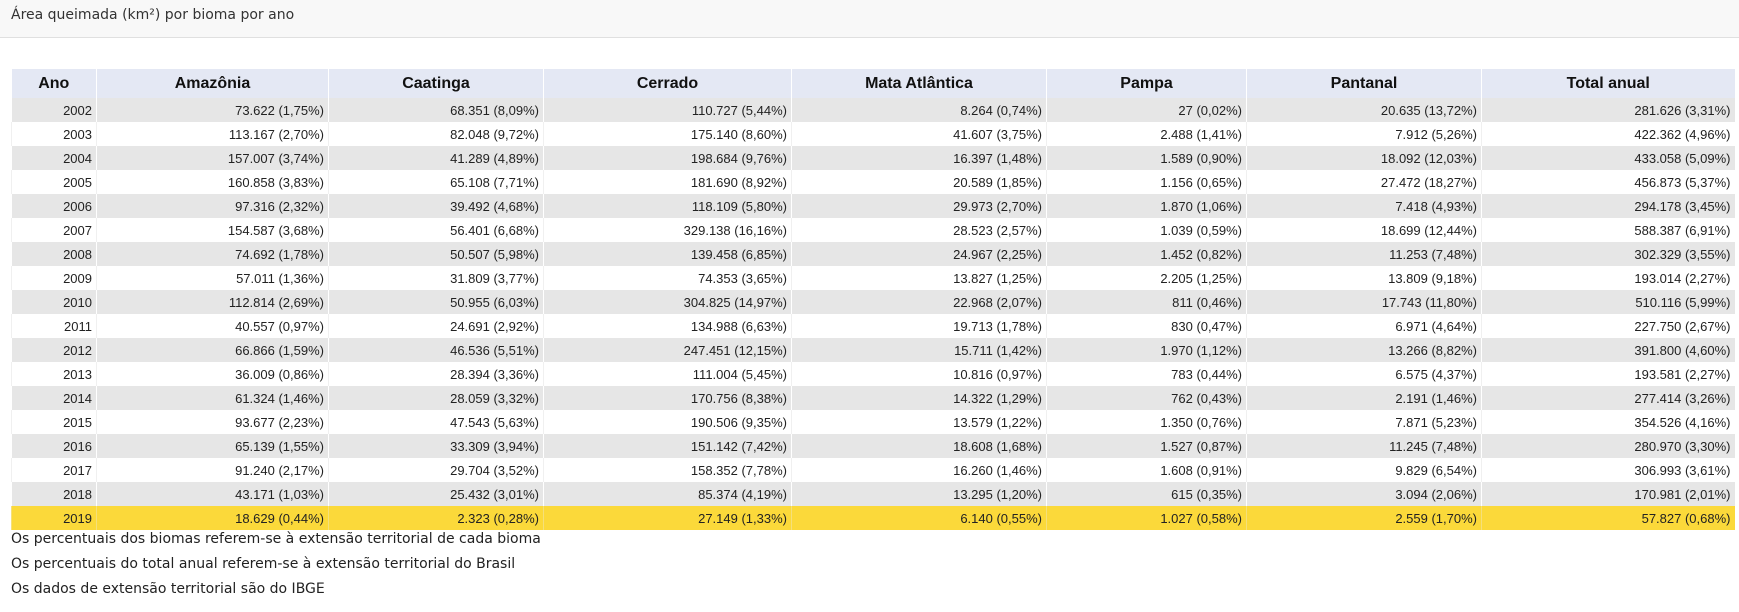 Image resolution: width=1739 pixels, height=612 pixels. I want to click on column-header-pantanal: Pantanal, so click(1364, 83).